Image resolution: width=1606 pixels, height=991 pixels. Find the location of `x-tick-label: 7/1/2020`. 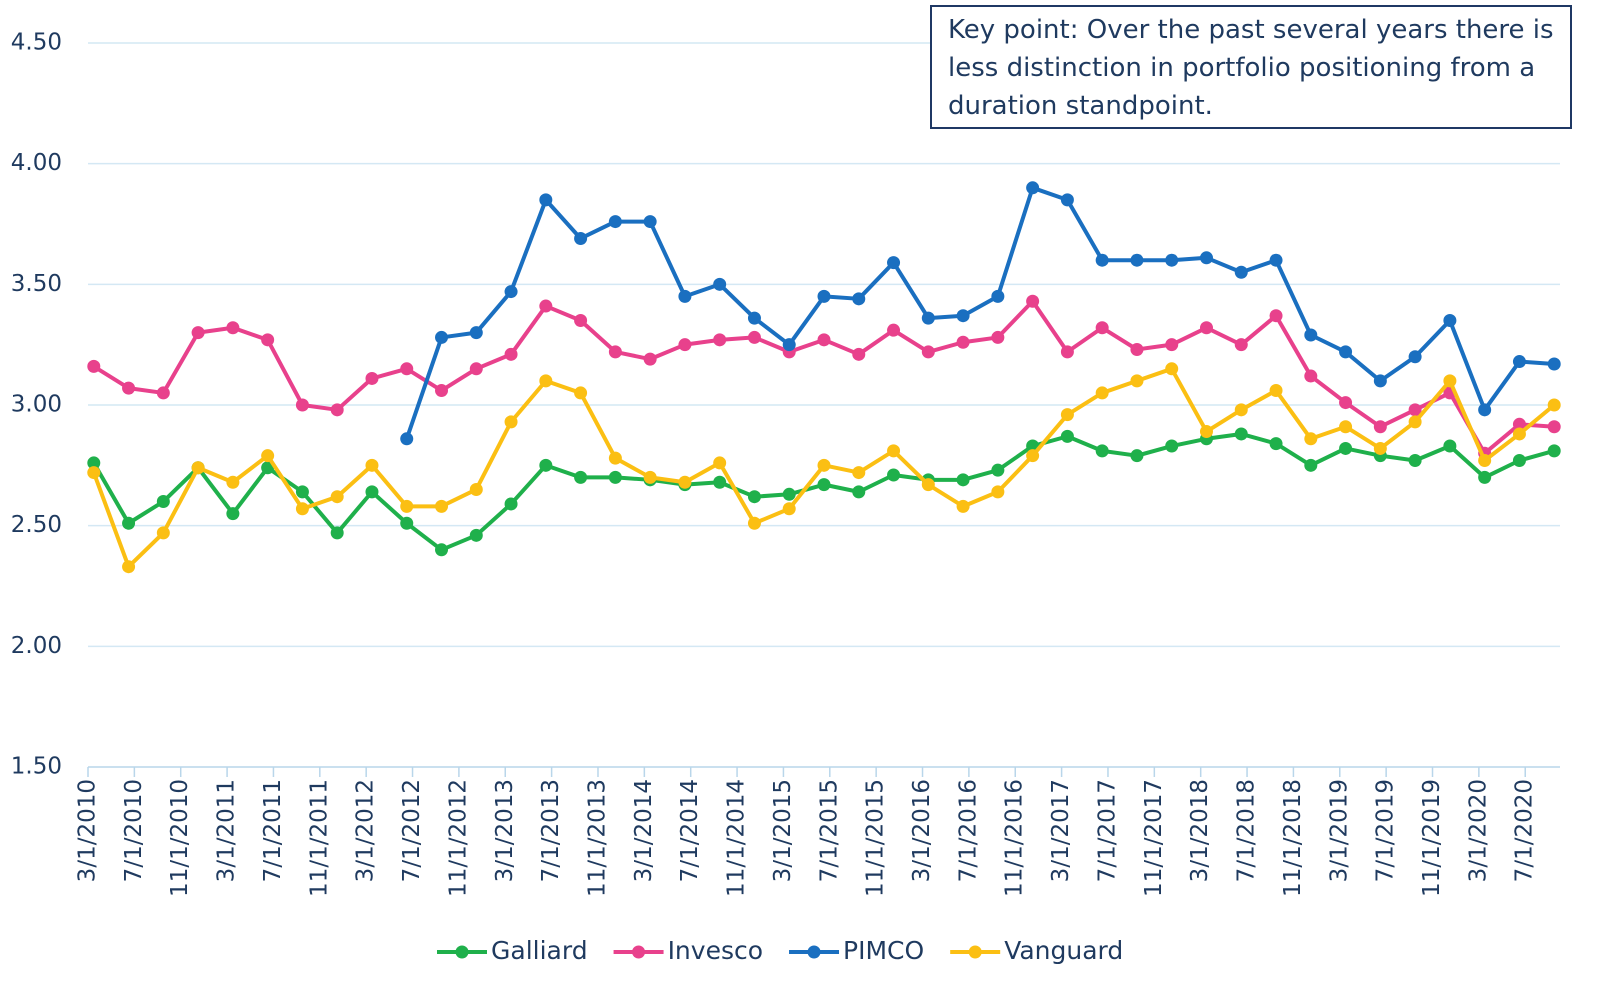

x-tick-label: 7/1/2020 is located at coordinates (1525, 830).